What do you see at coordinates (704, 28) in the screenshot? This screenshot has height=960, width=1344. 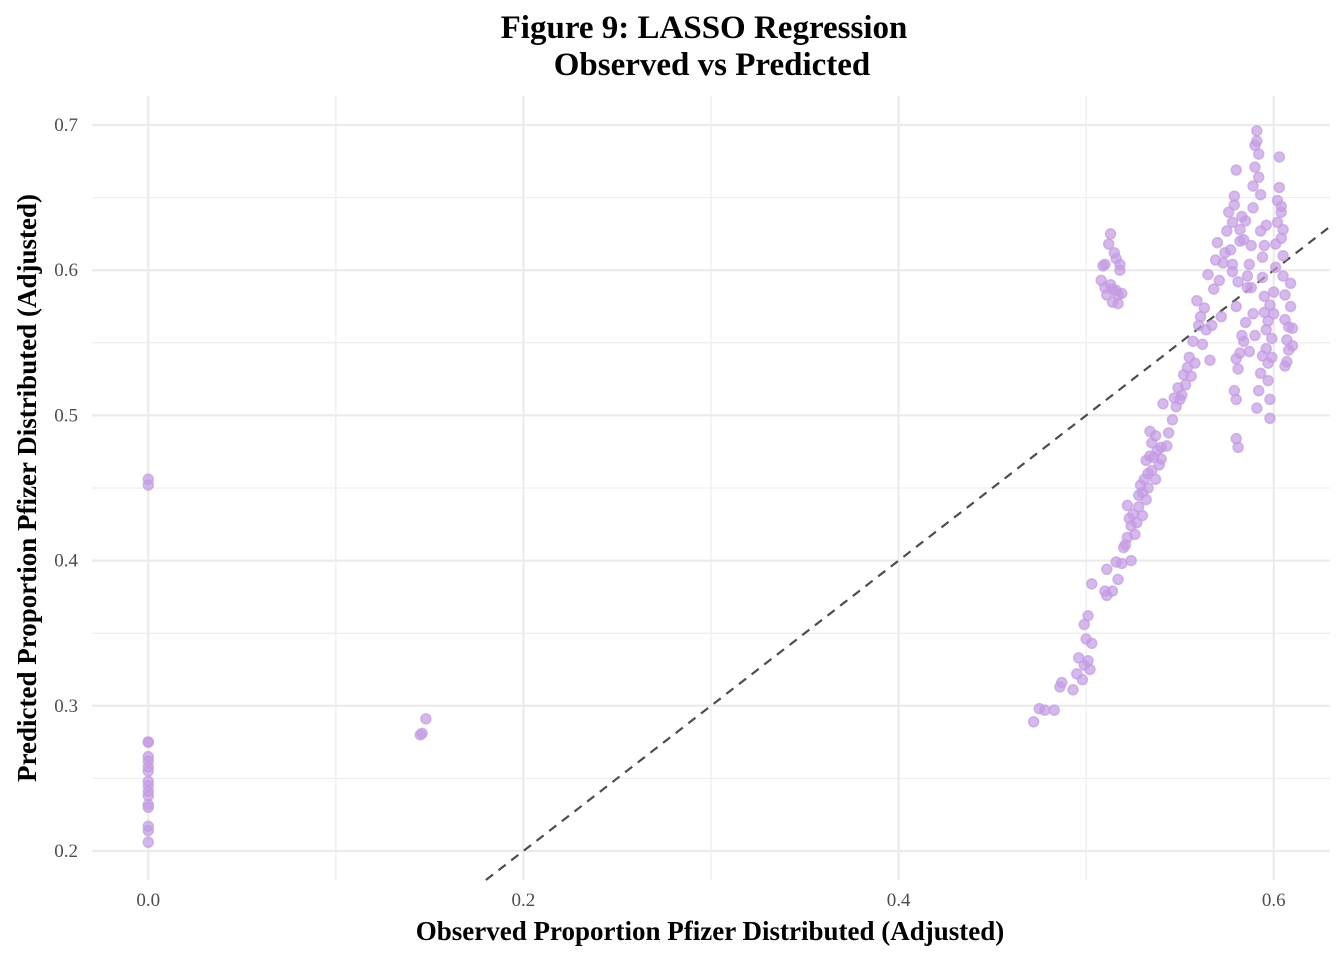 I see `chart-title: Figure 9: LASSO Regression` at bounding box center [704, 28].